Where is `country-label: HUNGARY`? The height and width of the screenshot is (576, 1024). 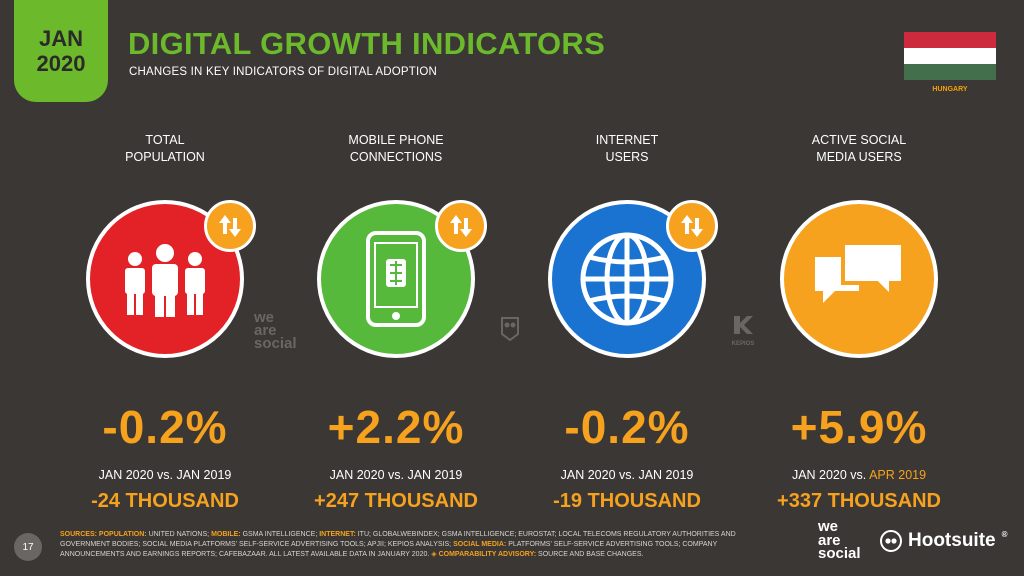
country-label: HUNGARY is located at coordinates (950, 89).